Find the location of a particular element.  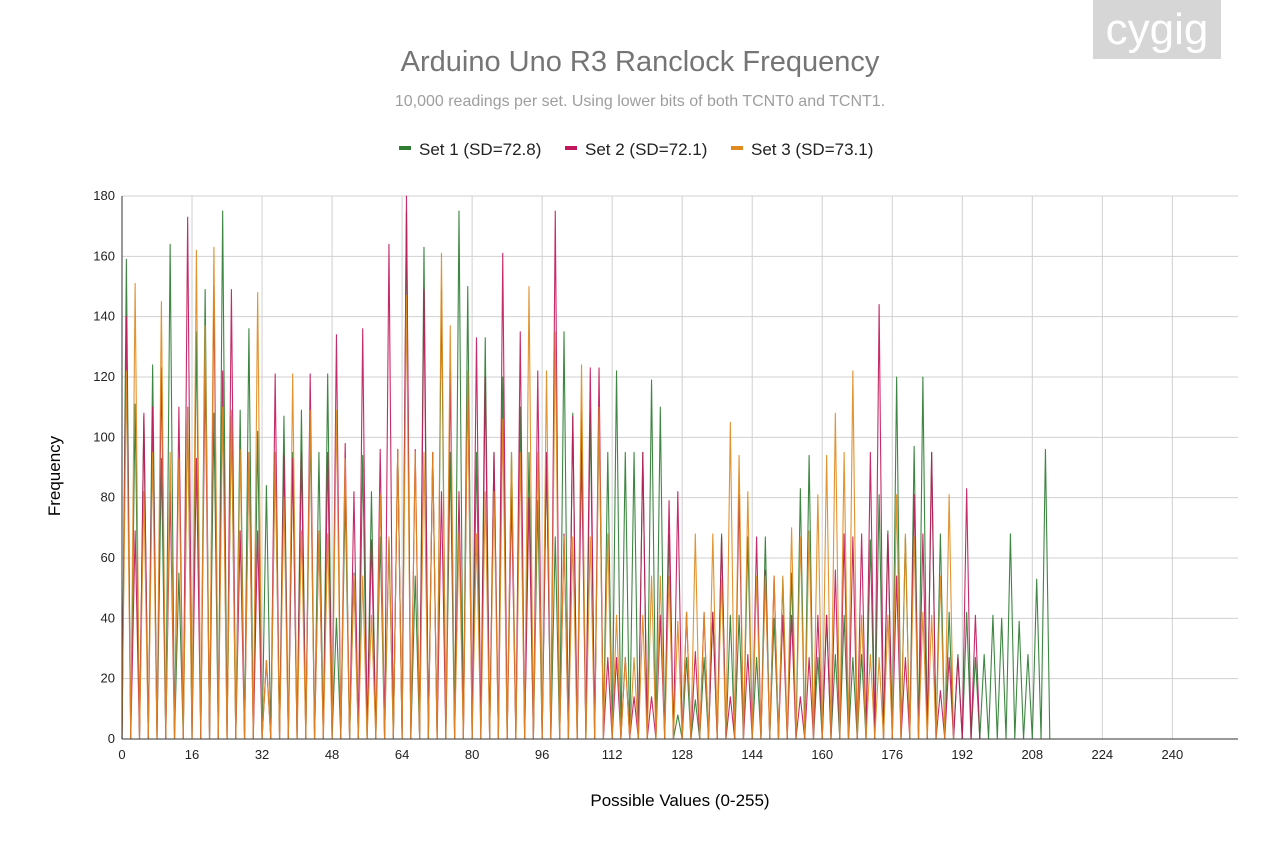

x-tick-label: 16 is located at coordinates (192, 754).